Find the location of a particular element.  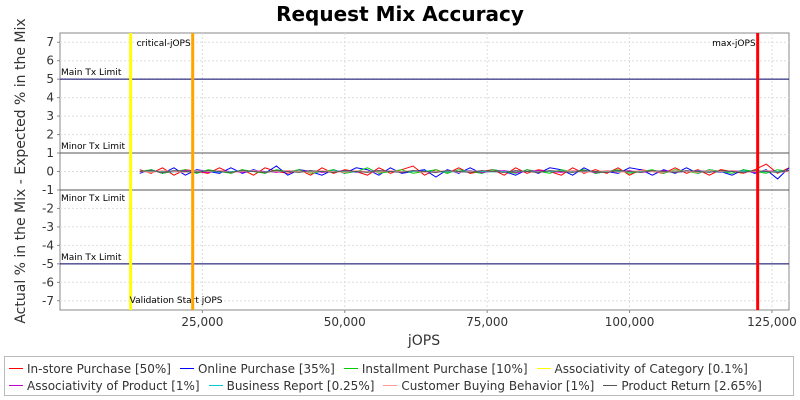

legend-item: Product Return [2.65%] is located at coordinates (682, 386).